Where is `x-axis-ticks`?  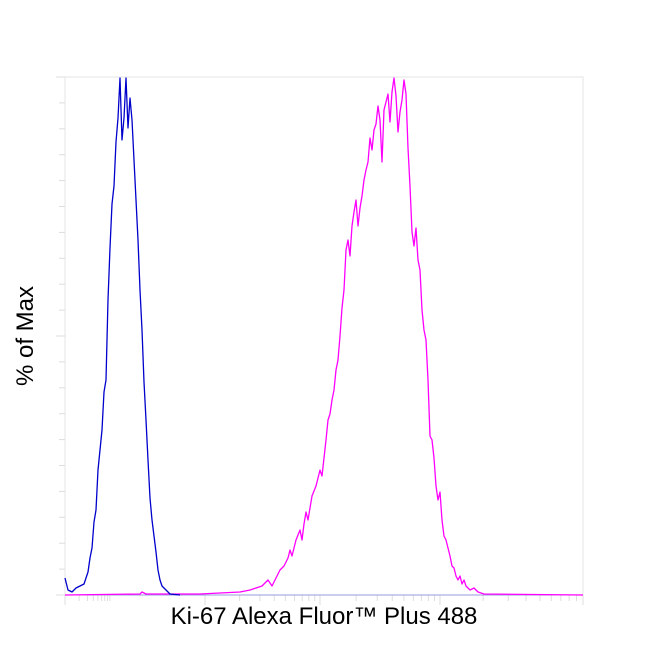 x-axis-ticks is located at coordinates (324, 600).